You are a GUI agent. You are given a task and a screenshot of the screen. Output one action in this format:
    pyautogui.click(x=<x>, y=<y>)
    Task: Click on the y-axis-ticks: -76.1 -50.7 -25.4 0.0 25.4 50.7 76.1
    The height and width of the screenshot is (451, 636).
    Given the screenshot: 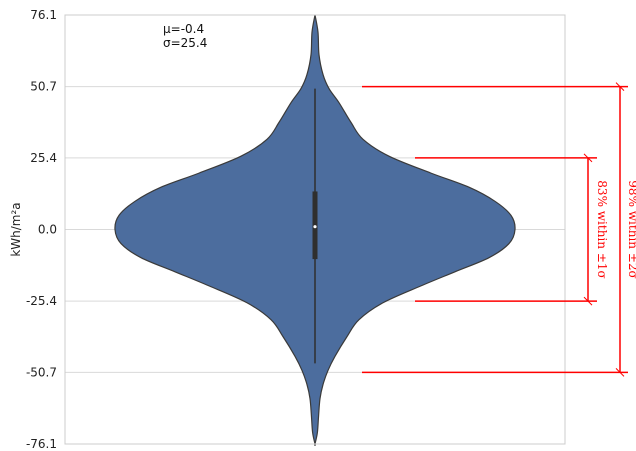 What is the action you would take?
    pyautogui.click(x=41, y=229)
    